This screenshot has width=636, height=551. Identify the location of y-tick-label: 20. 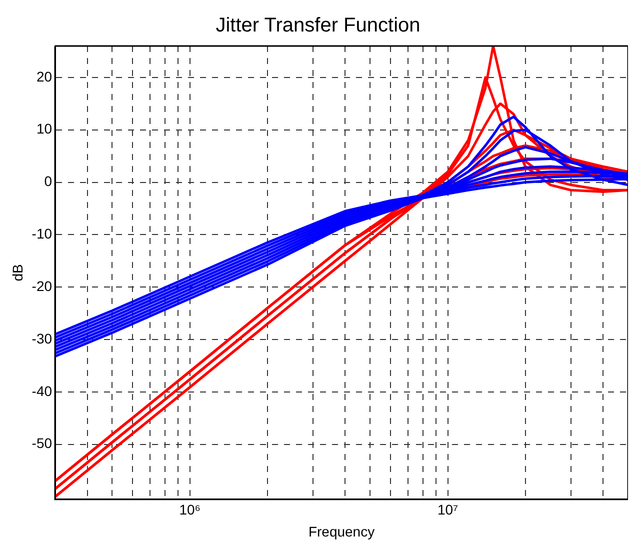
(44, 76).